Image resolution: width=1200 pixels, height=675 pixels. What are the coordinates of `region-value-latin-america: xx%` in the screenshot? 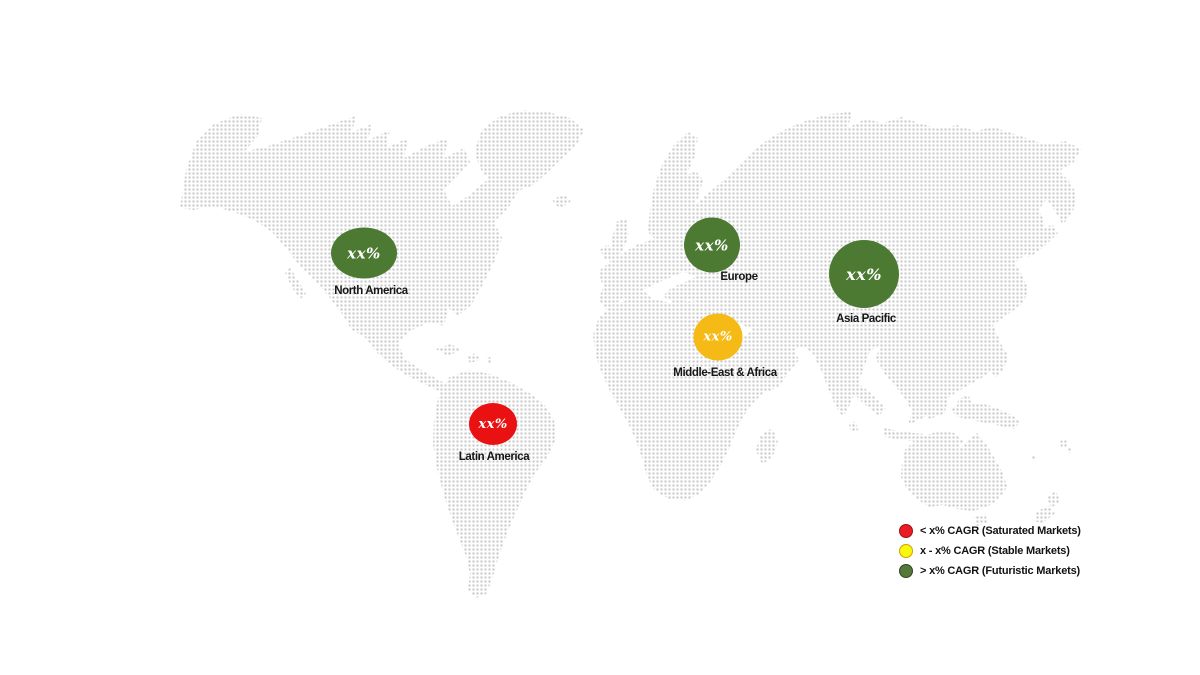 It's located at (493, 424).